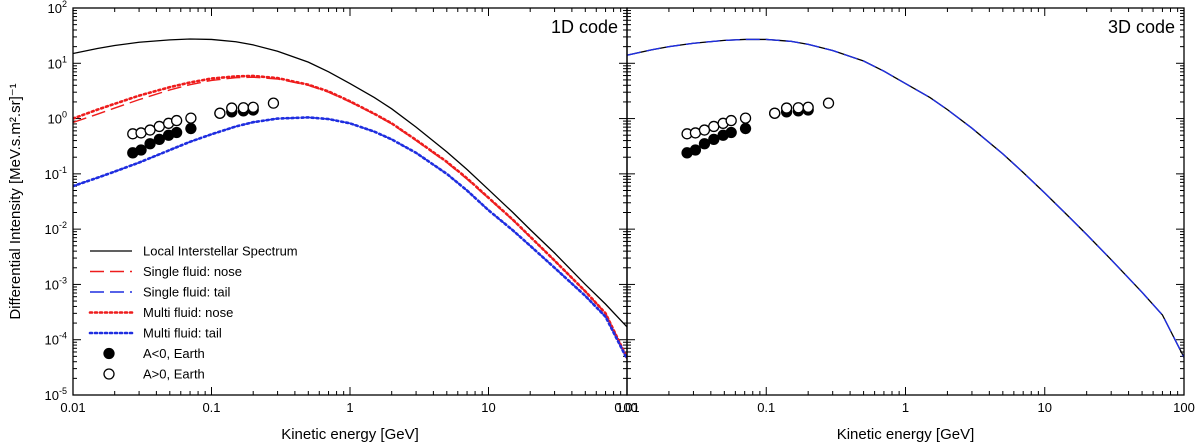 This screenshot has width=1200, height=446. I want to click on y-axis-title: Differential Intensity [MeV.s.m².sr]⁻¹, so click(15, 201).